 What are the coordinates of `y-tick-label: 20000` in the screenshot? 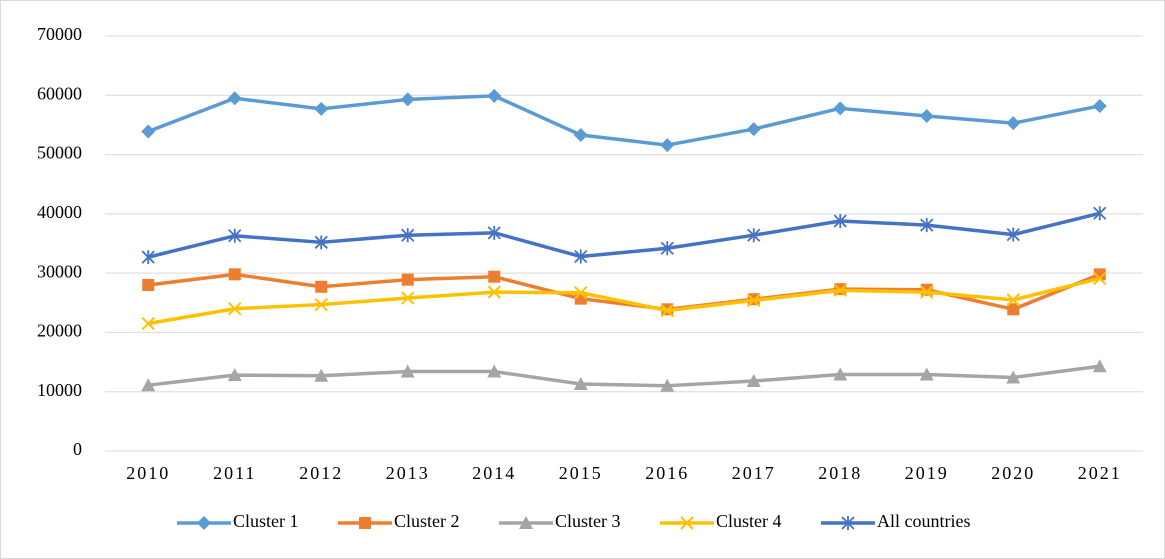 It's located at (59, 331).